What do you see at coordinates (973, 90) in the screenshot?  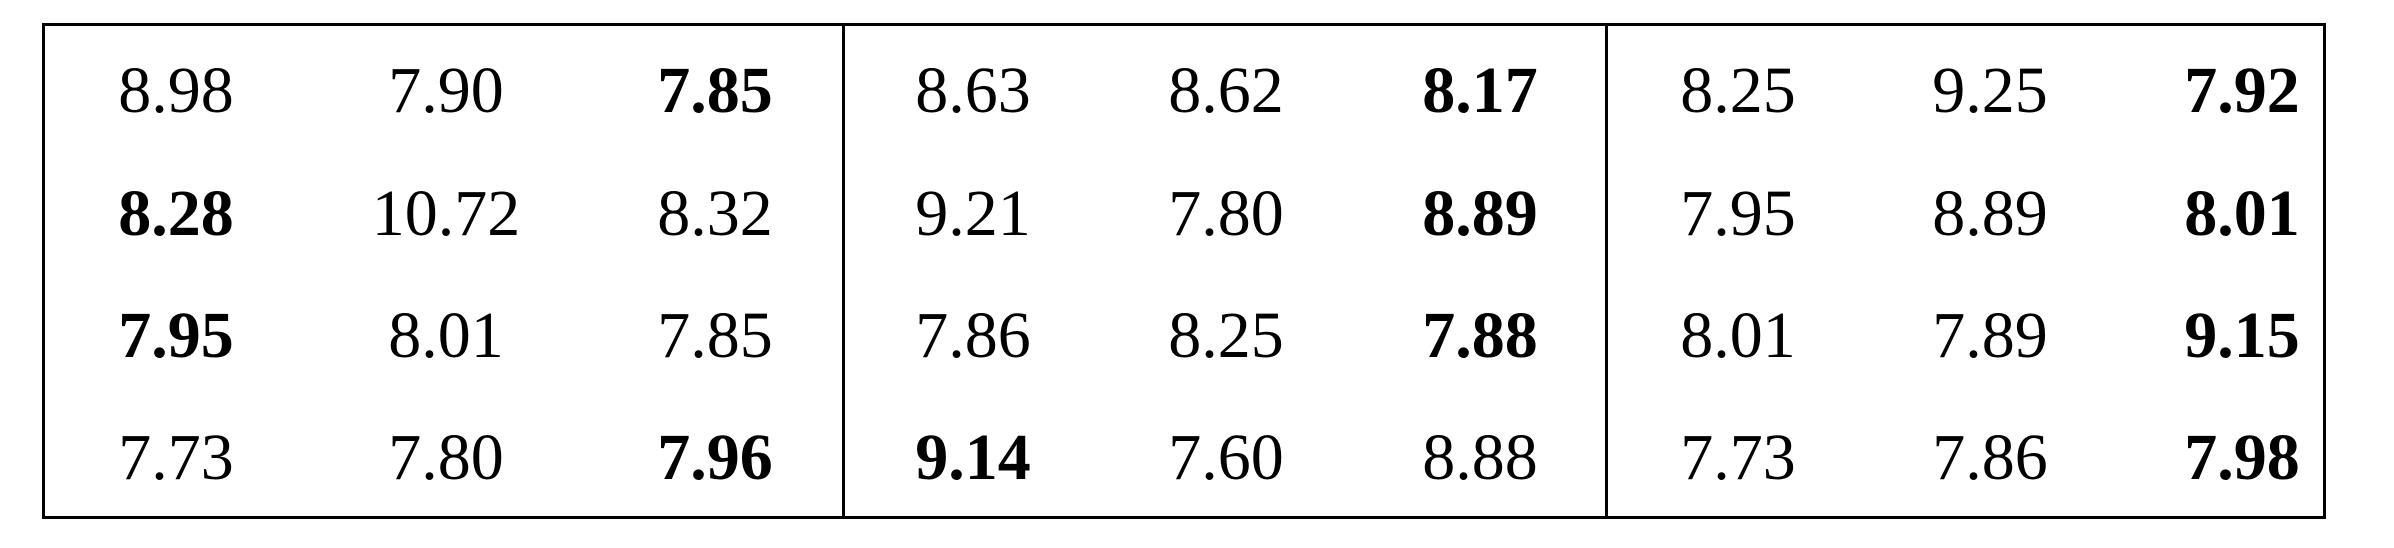 I see `table-cell: 8.63` at bounding box center [973, 90].